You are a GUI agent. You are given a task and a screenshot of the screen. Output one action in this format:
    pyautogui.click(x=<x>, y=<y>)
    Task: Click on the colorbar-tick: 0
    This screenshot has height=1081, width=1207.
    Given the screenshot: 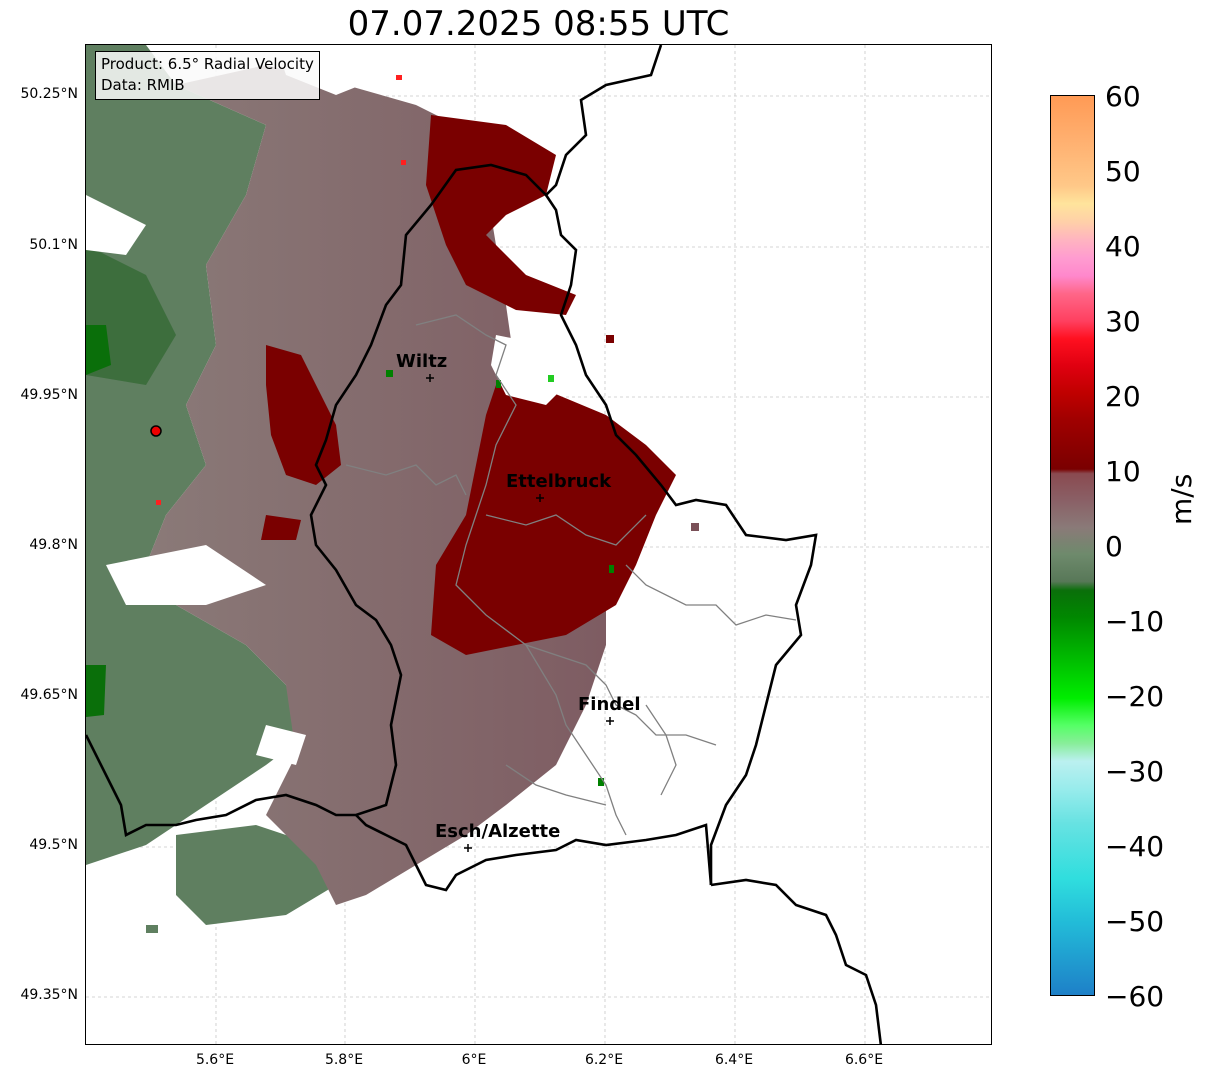 What is the action you would take?
    pyautogui.click(x=1114, y=546)
    